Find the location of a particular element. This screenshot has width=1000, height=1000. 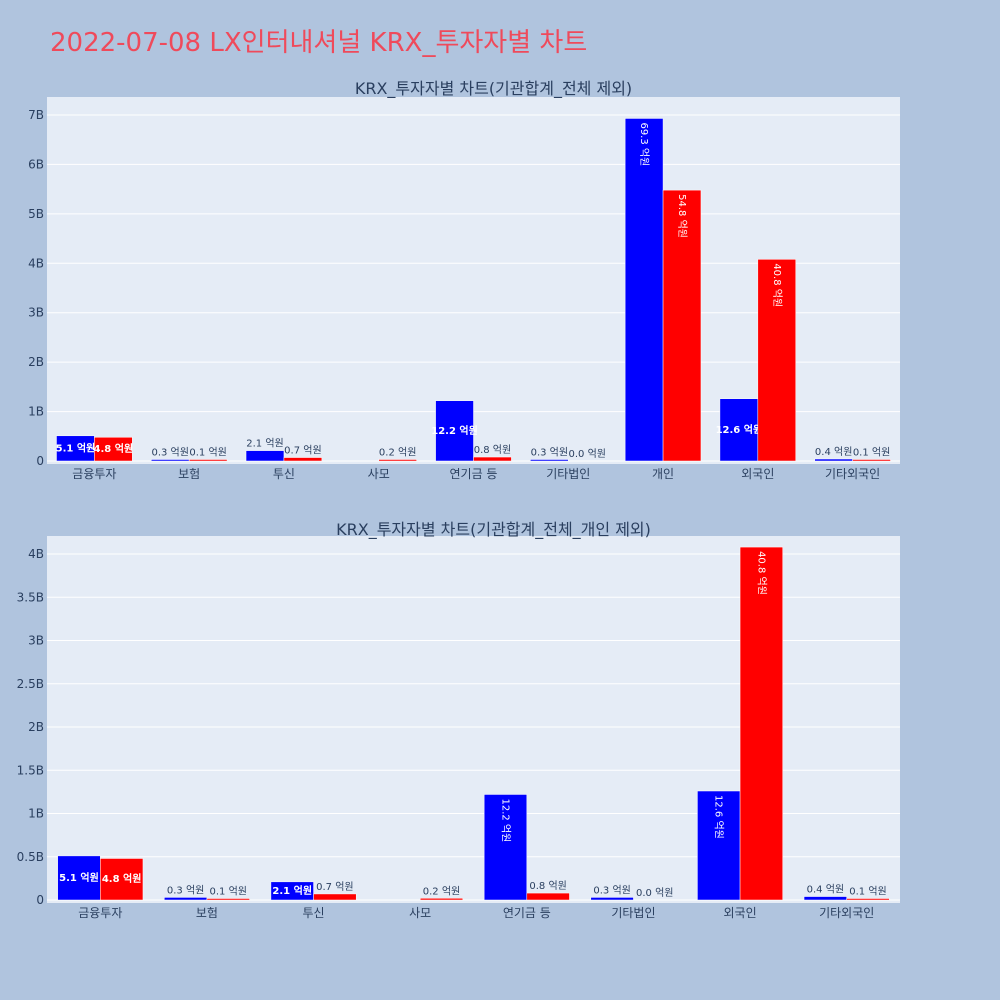

y-tick-label: 6B is located at coordinates (36, 164).